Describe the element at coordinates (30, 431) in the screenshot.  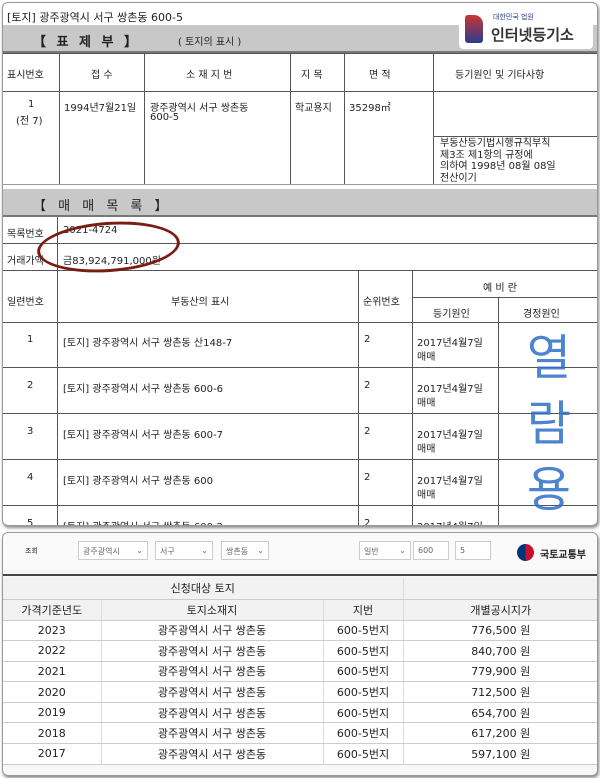
I see `serial-no: 3` at that location.